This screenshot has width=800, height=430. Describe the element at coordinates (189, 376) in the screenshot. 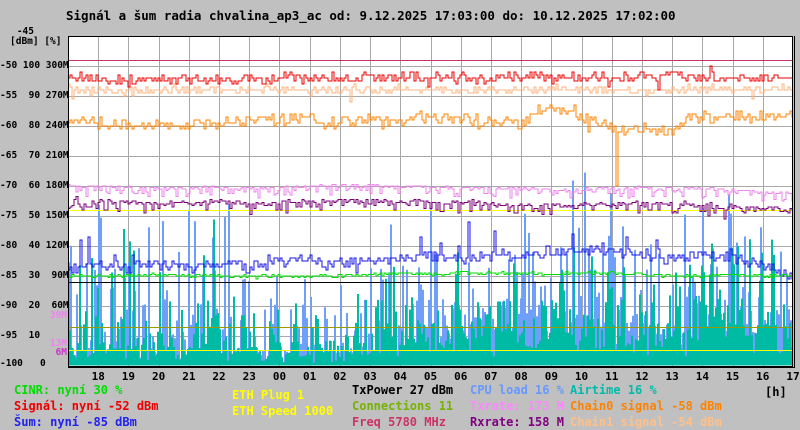

I see `x-axis-hour-label: 21` at that location.